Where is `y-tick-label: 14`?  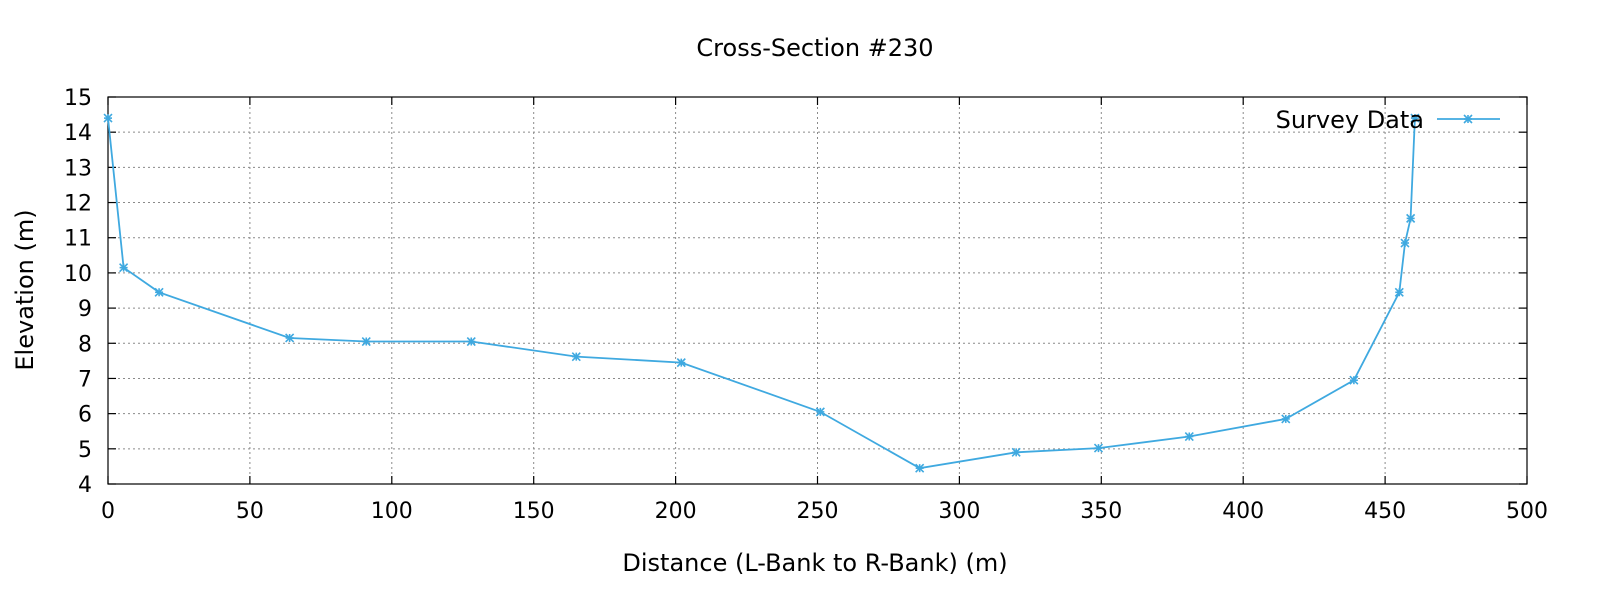
y-tick-label: 14 is located at coordinates (78, 133).